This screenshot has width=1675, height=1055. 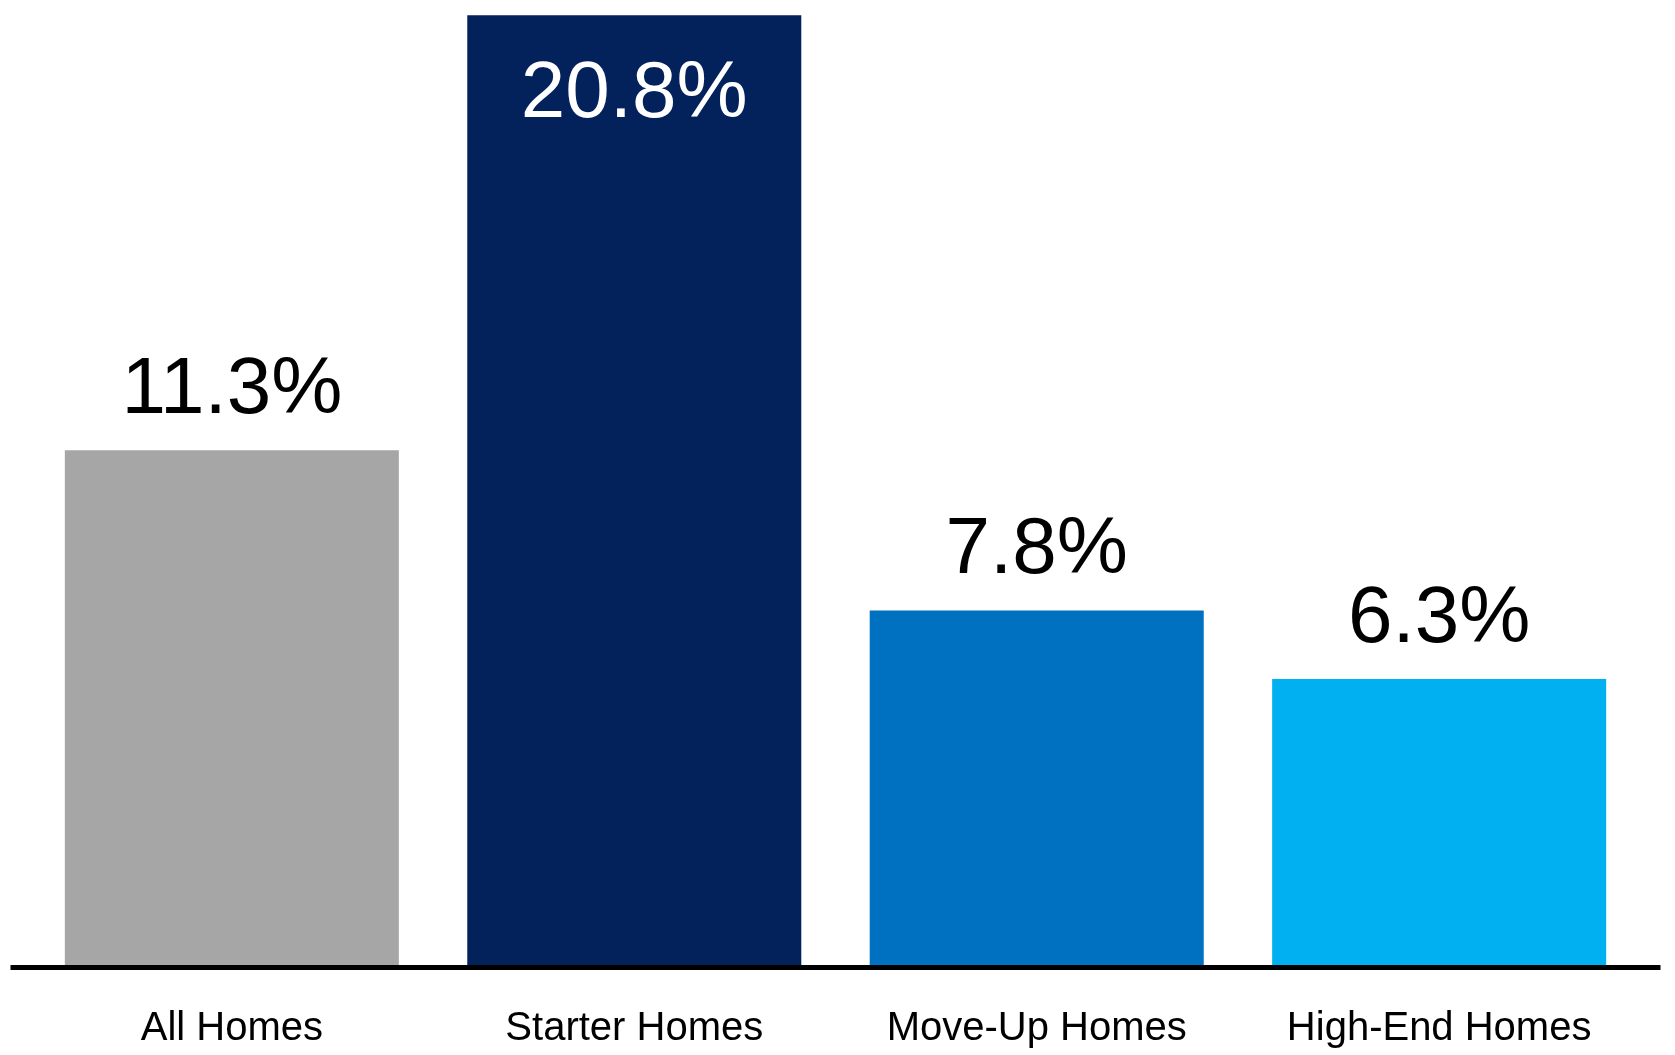 What do you see at coordinates (231, 1025) in the screenshot?
I see `x-tick-label: All Homes` at bounding box center [231, 1025].